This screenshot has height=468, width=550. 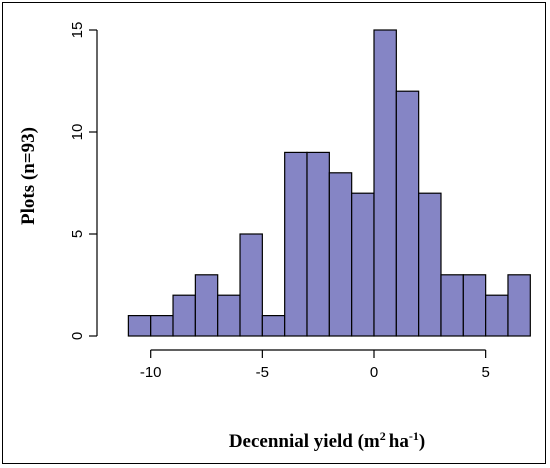 What do you see at coordinates (77, 132) in the screenshot?
I see `y-tick-label: 10` at bounding box center [77, 132].